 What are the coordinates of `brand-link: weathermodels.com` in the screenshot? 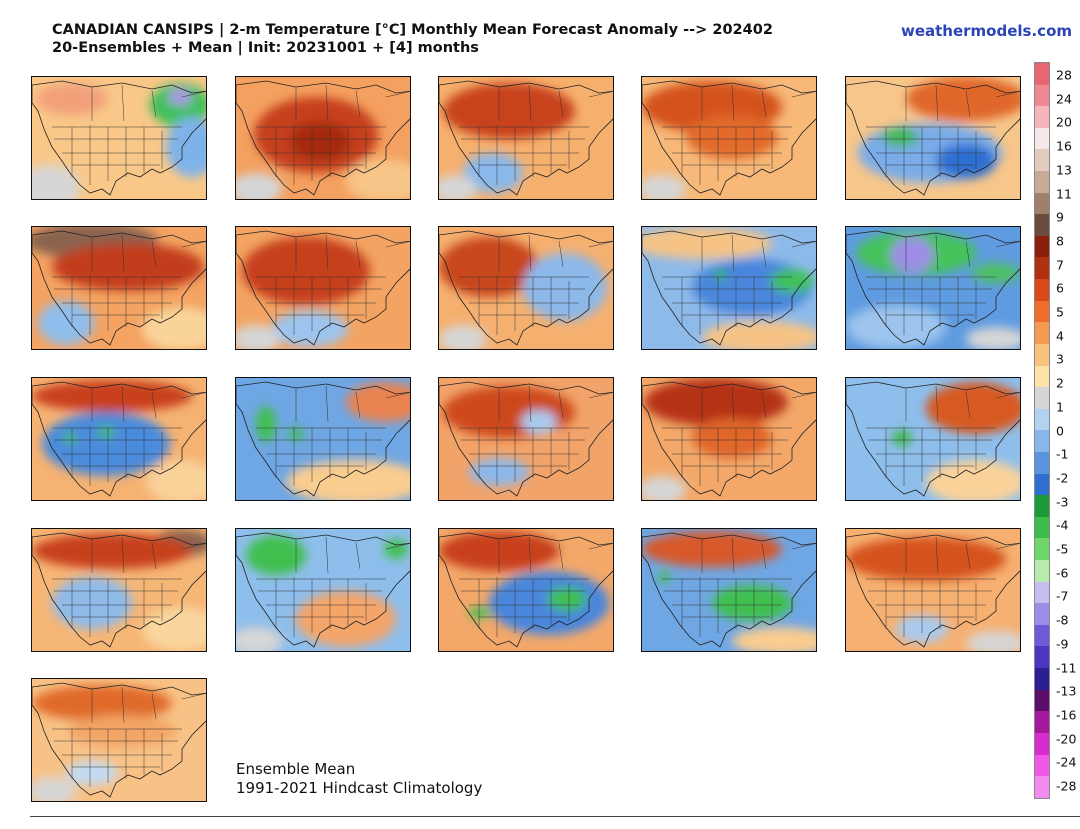 It's located at (986, 31).